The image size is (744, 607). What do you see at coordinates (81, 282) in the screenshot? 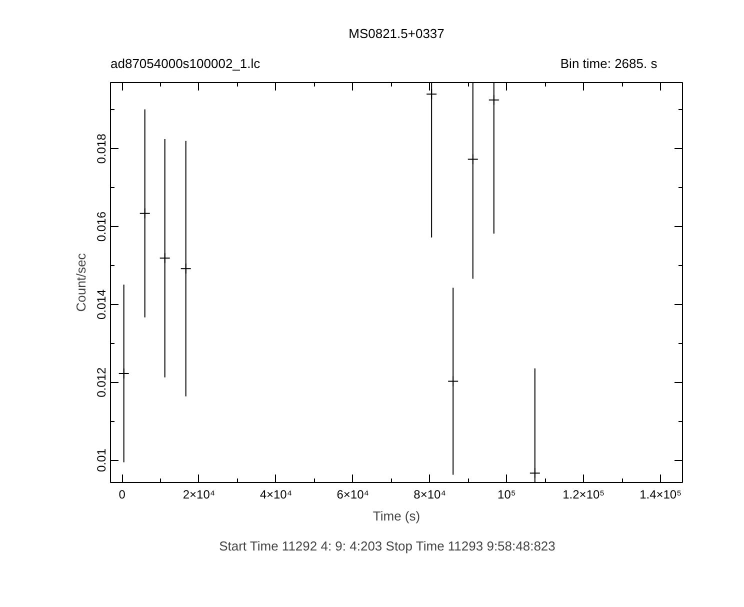
I see `y-axis-title: Count/sec` at bounding box center [81, 282].